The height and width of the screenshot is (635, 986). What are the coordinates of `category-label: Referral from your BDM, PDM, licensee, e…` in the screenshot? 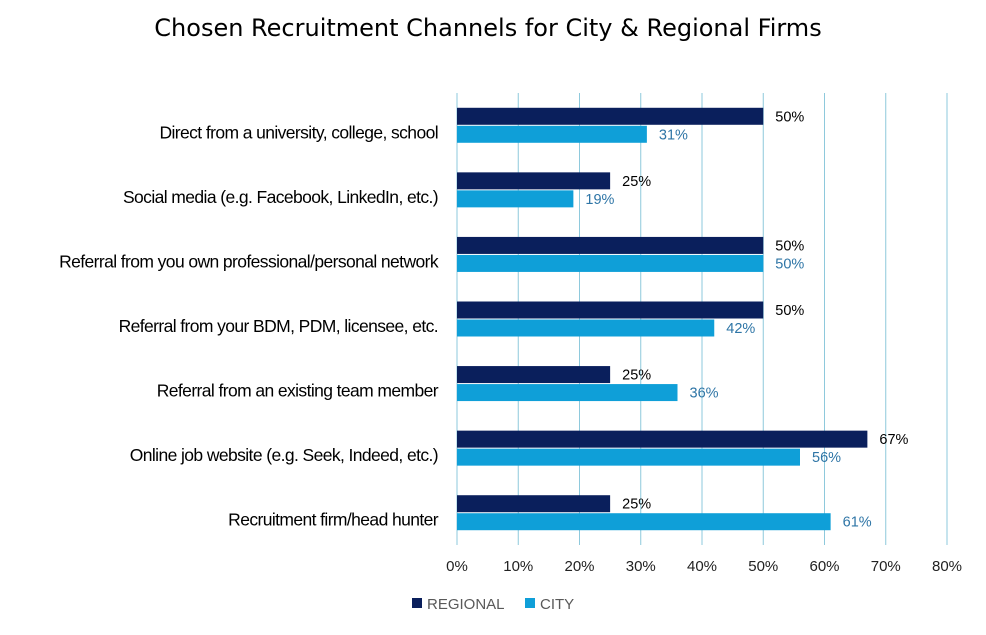 It's located at (278, 326).